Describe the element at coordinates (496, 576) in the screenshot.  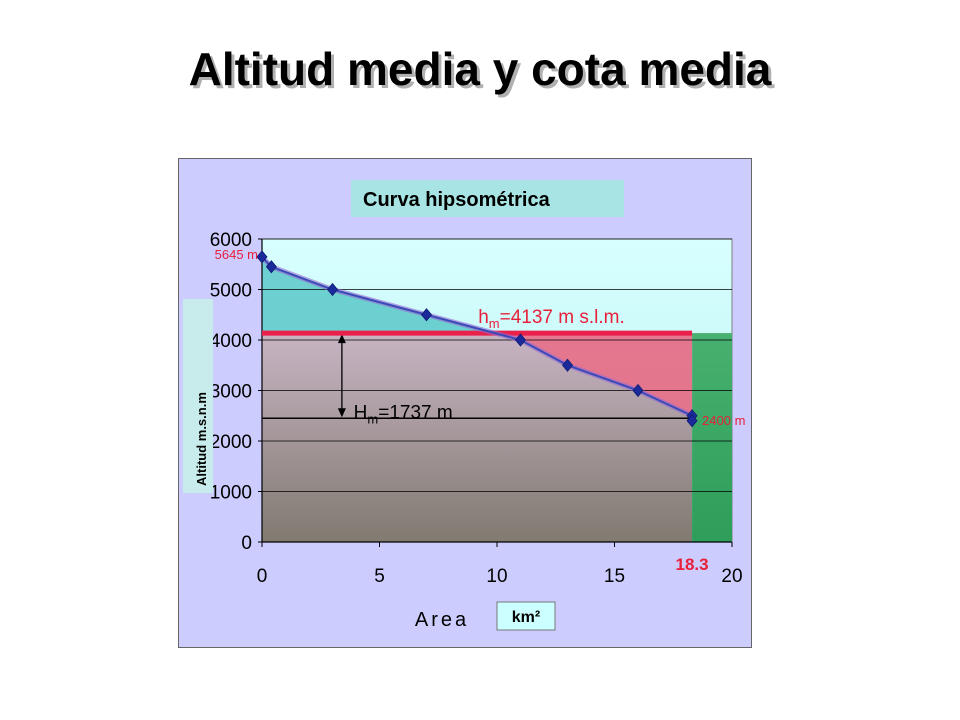
I see `x-tick-label: 10` at that location.